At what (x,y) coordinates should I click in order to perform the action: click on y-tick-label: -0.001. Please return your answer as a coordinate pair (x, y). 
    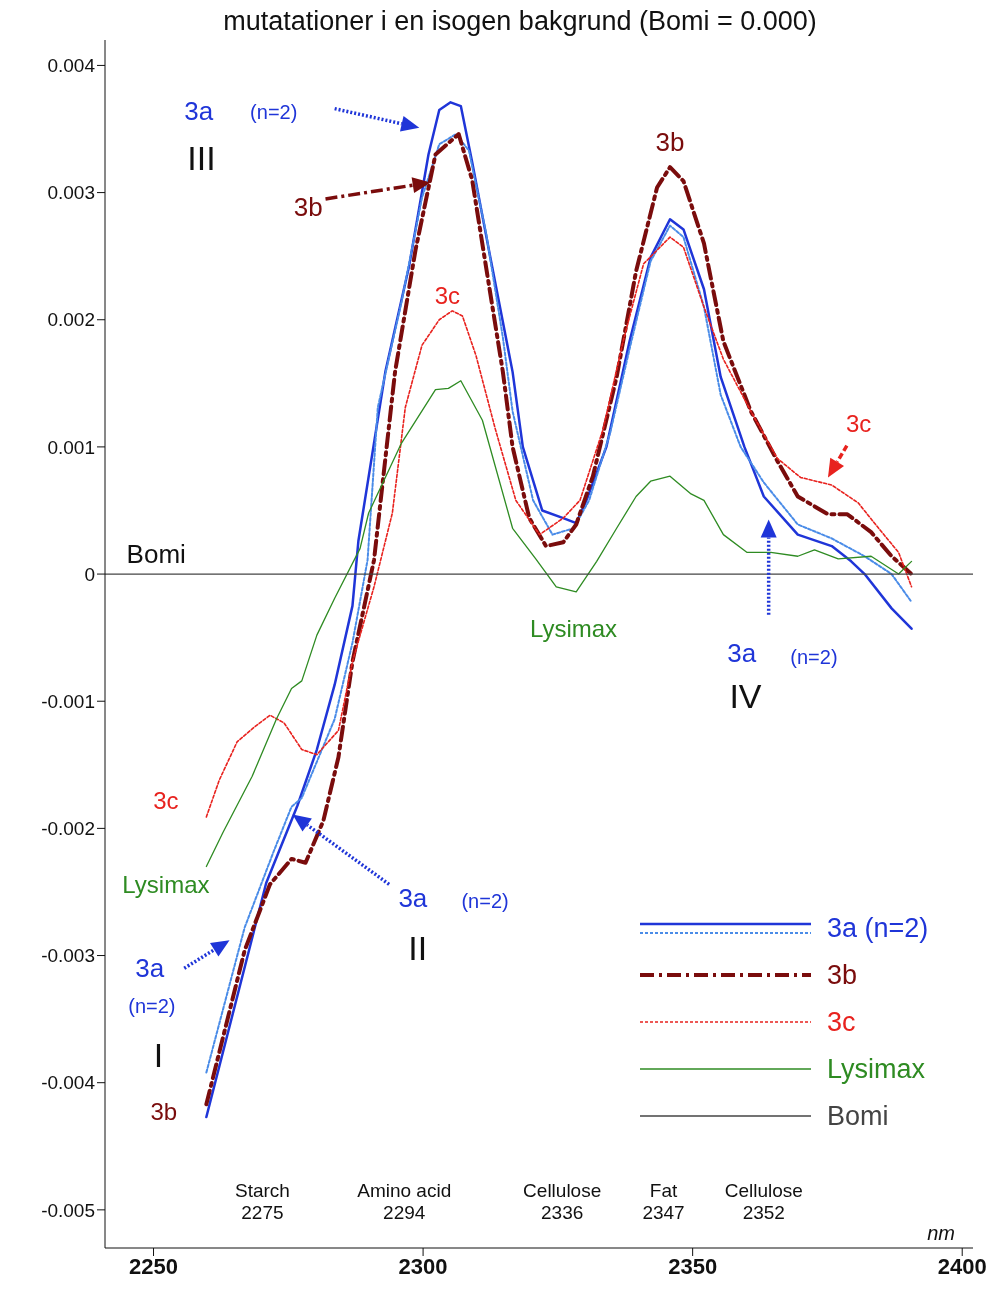
    Looking at the image, I should click on (68, 701).